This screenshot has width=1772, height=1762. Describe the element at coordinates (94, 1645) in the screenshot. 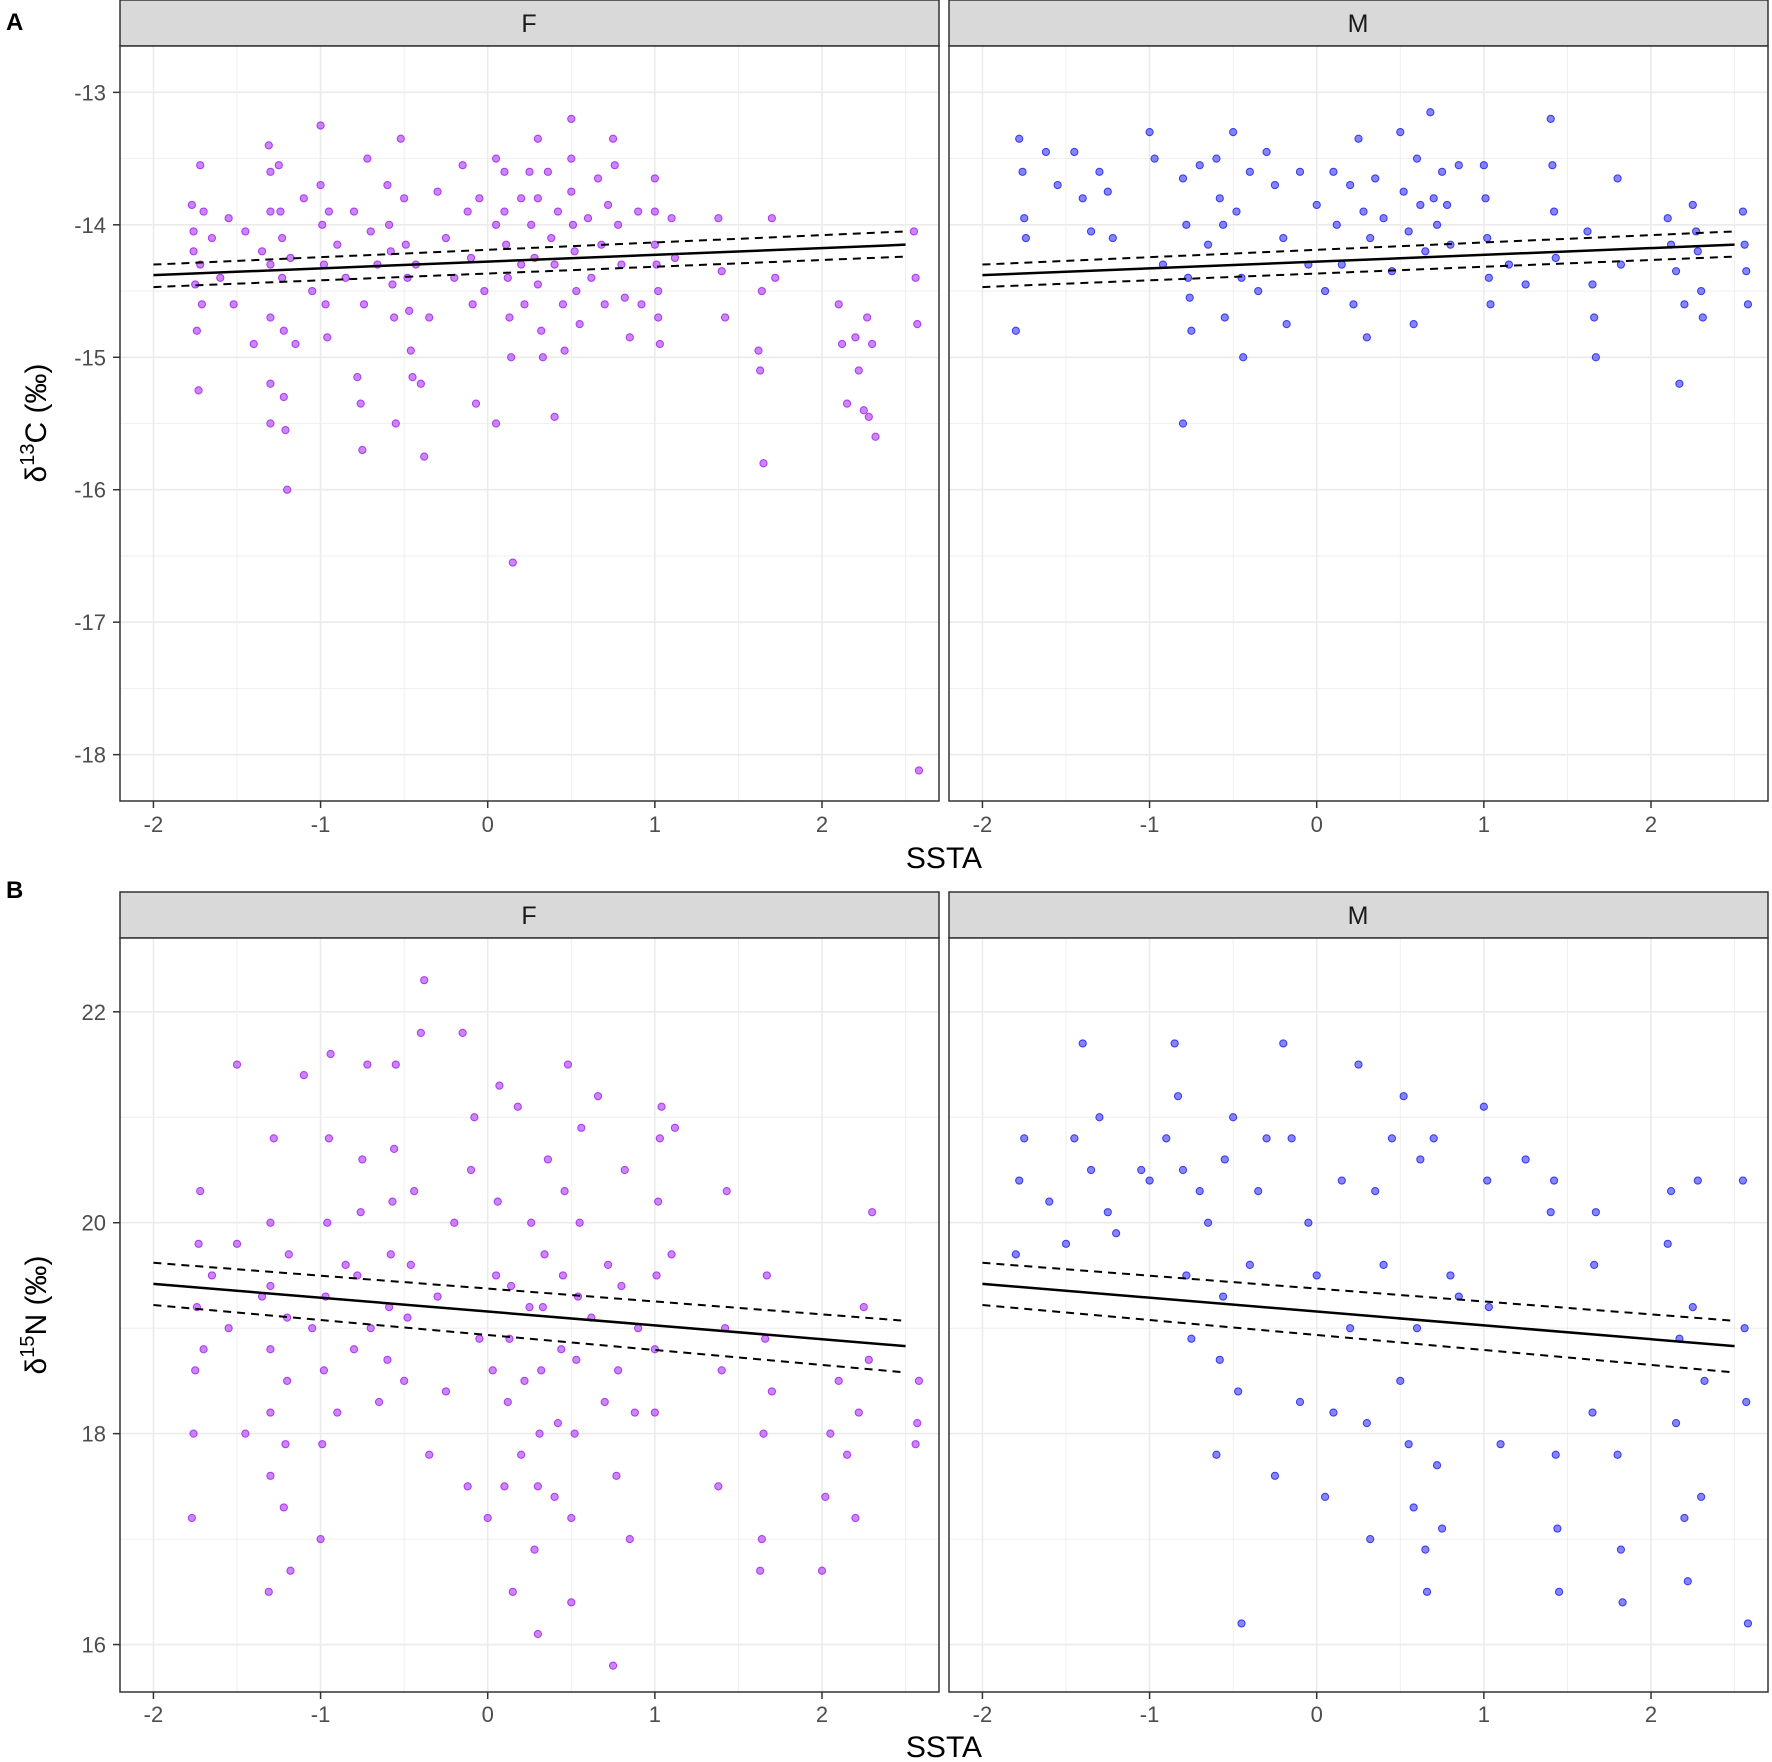

I see `y-tick-label-b: 16` at that location.